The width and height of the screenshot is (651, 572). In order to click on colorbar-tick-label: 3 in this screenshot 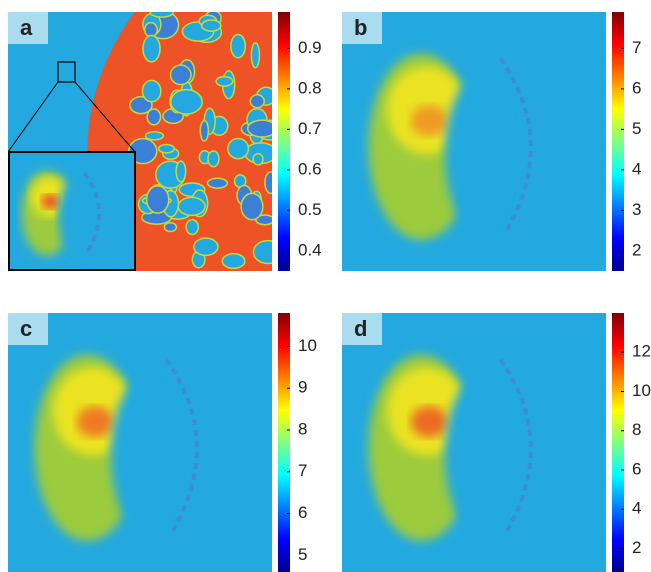, I will do `click(636, 209)`.